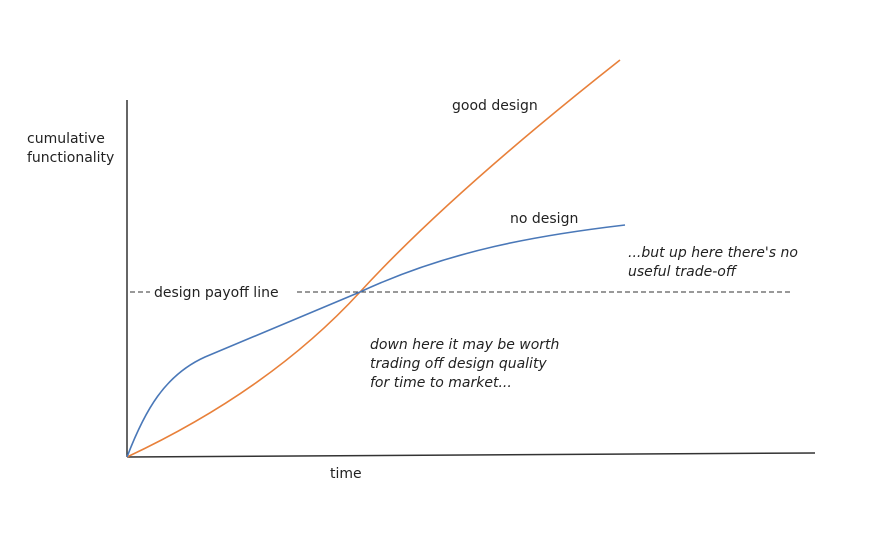  I want to click on payoff-label: design payoff line, so click(216, 293).